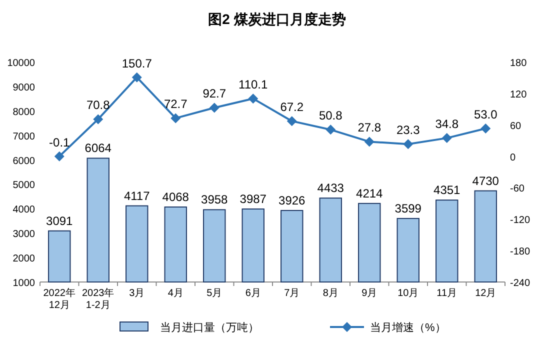 This screenshot has height=345, width=554. What do you see at coordinates (330, 188) in the screenshot?
I see `data-label: 4433` at bounding box center [330, 188].